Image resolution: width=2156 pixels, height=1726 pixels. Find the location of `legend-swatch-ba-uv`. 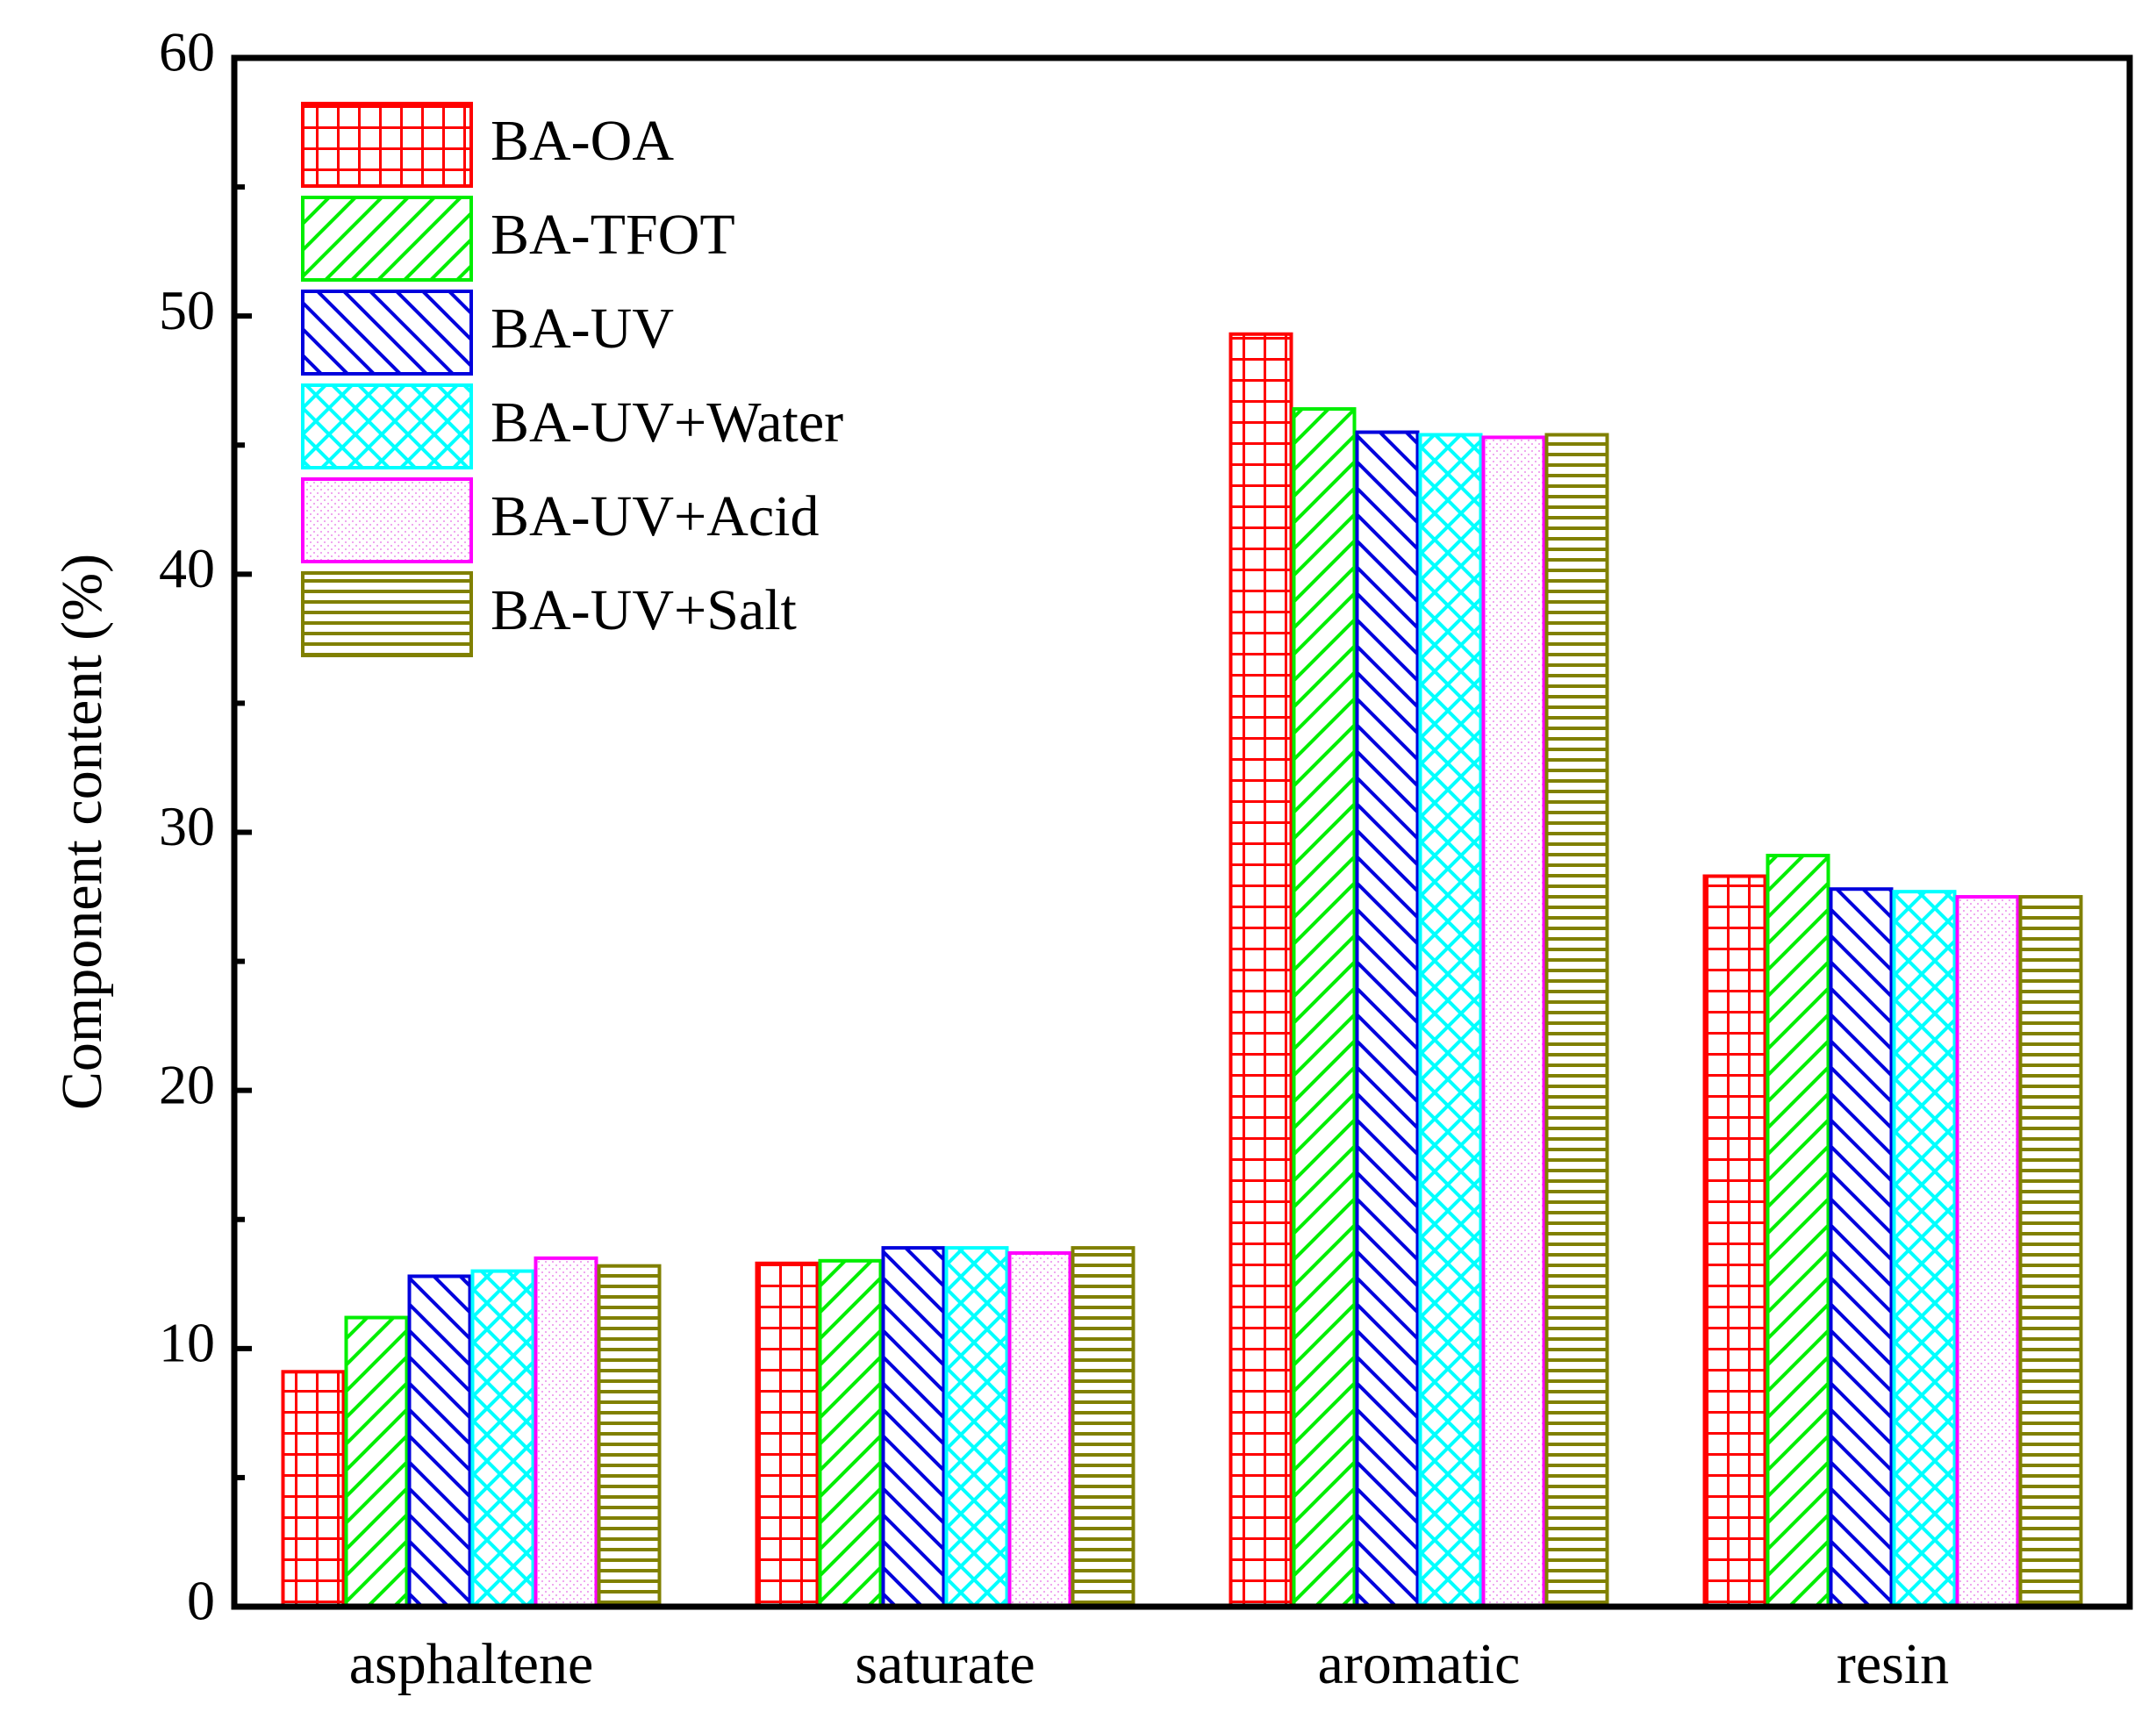

legend-swatch-ba-uv is located at coordinates (387, 333).